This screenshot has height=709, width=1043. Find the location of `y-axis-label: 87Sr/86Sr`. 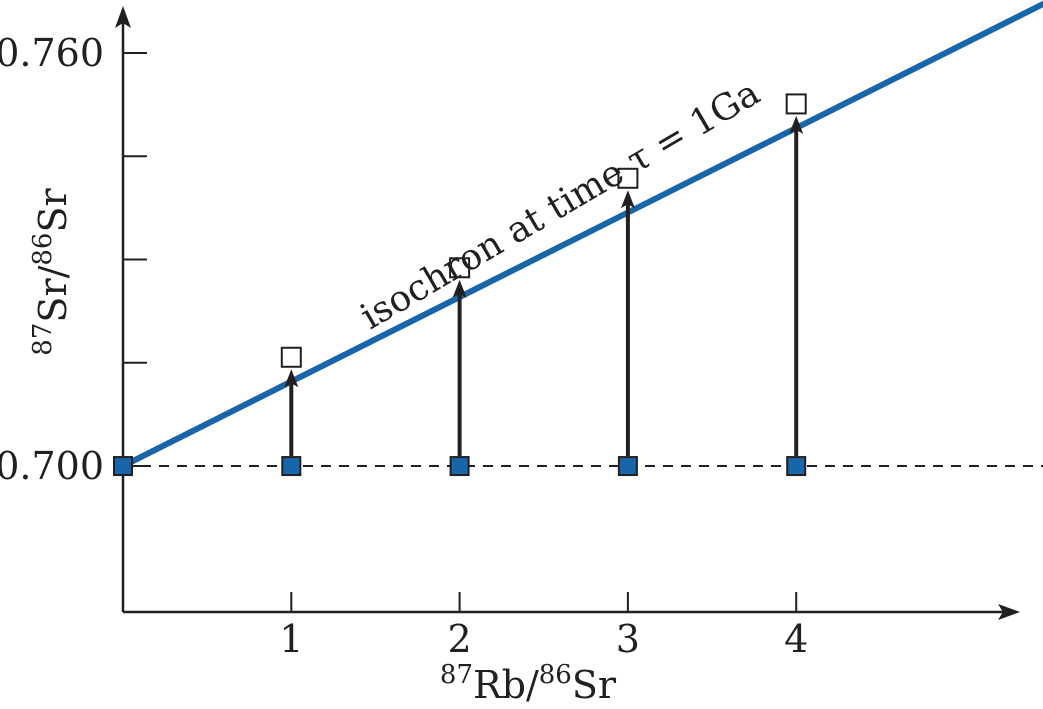

y-axis-label: 87Sr/86Sr is located at coordinates (51, 271).